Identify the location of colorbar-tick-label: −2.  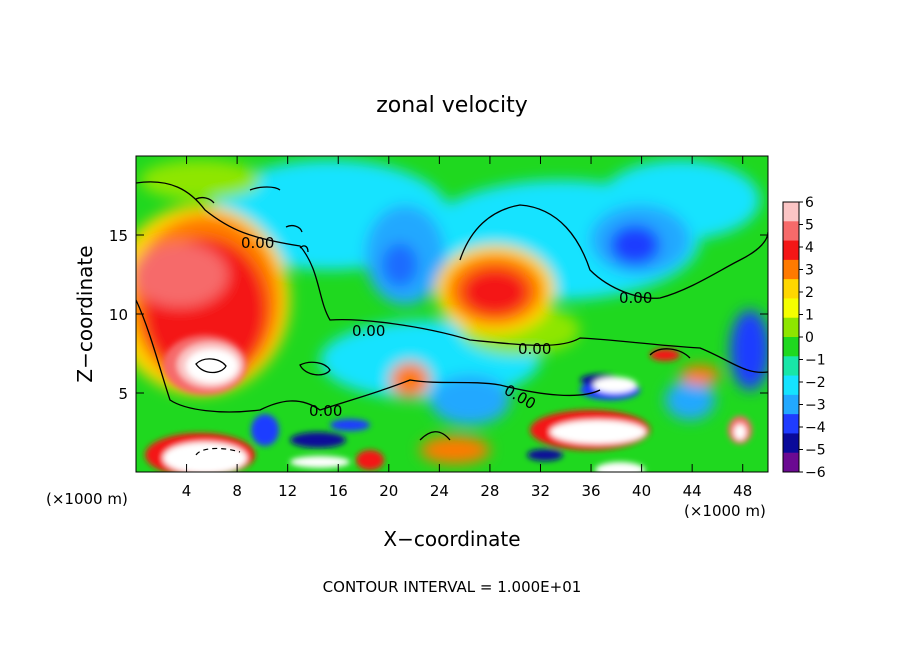
(815, 383).